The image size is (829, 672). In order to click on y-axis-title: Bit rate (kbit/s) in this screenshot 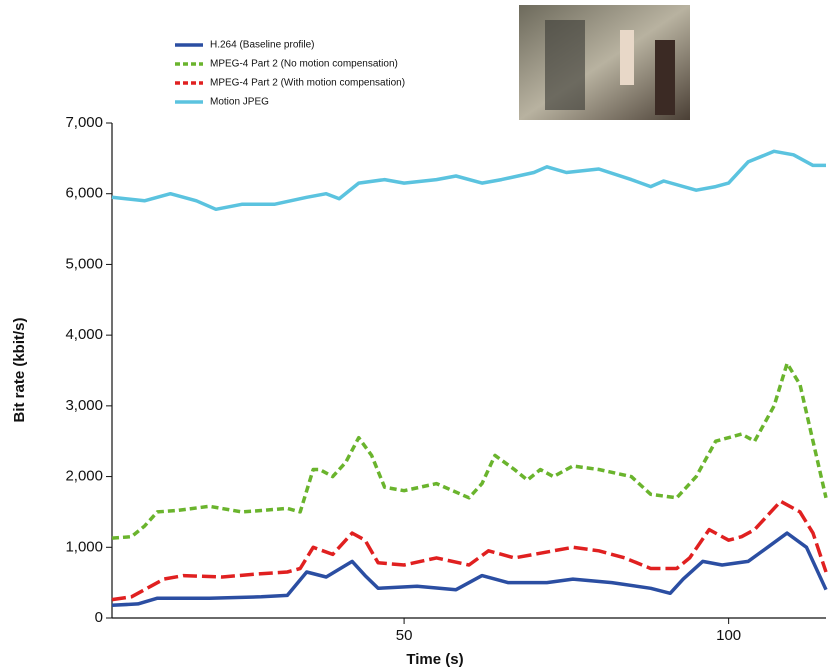, I will do `click(19, 369)`.